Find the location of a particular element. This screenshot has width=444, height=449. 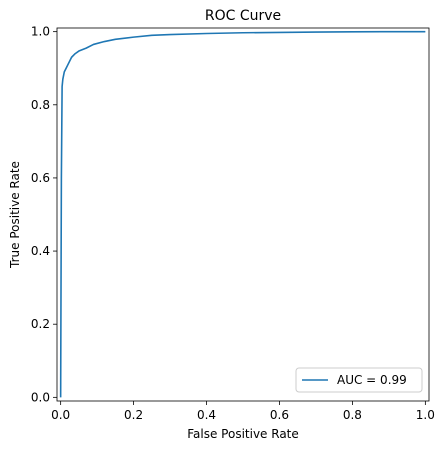

x-tick-label: 1.0 is located at coordinates (425, 415).